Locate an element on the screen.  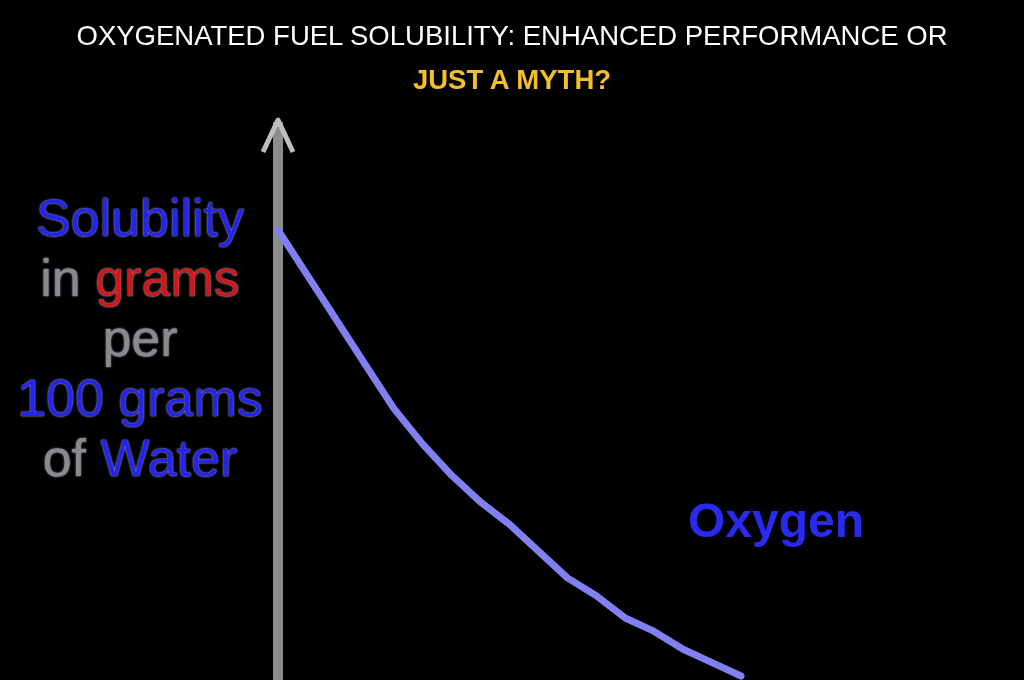
y-axis-title: Solubility in grams per 100 grams of Water is located at coordinates (140, 338).